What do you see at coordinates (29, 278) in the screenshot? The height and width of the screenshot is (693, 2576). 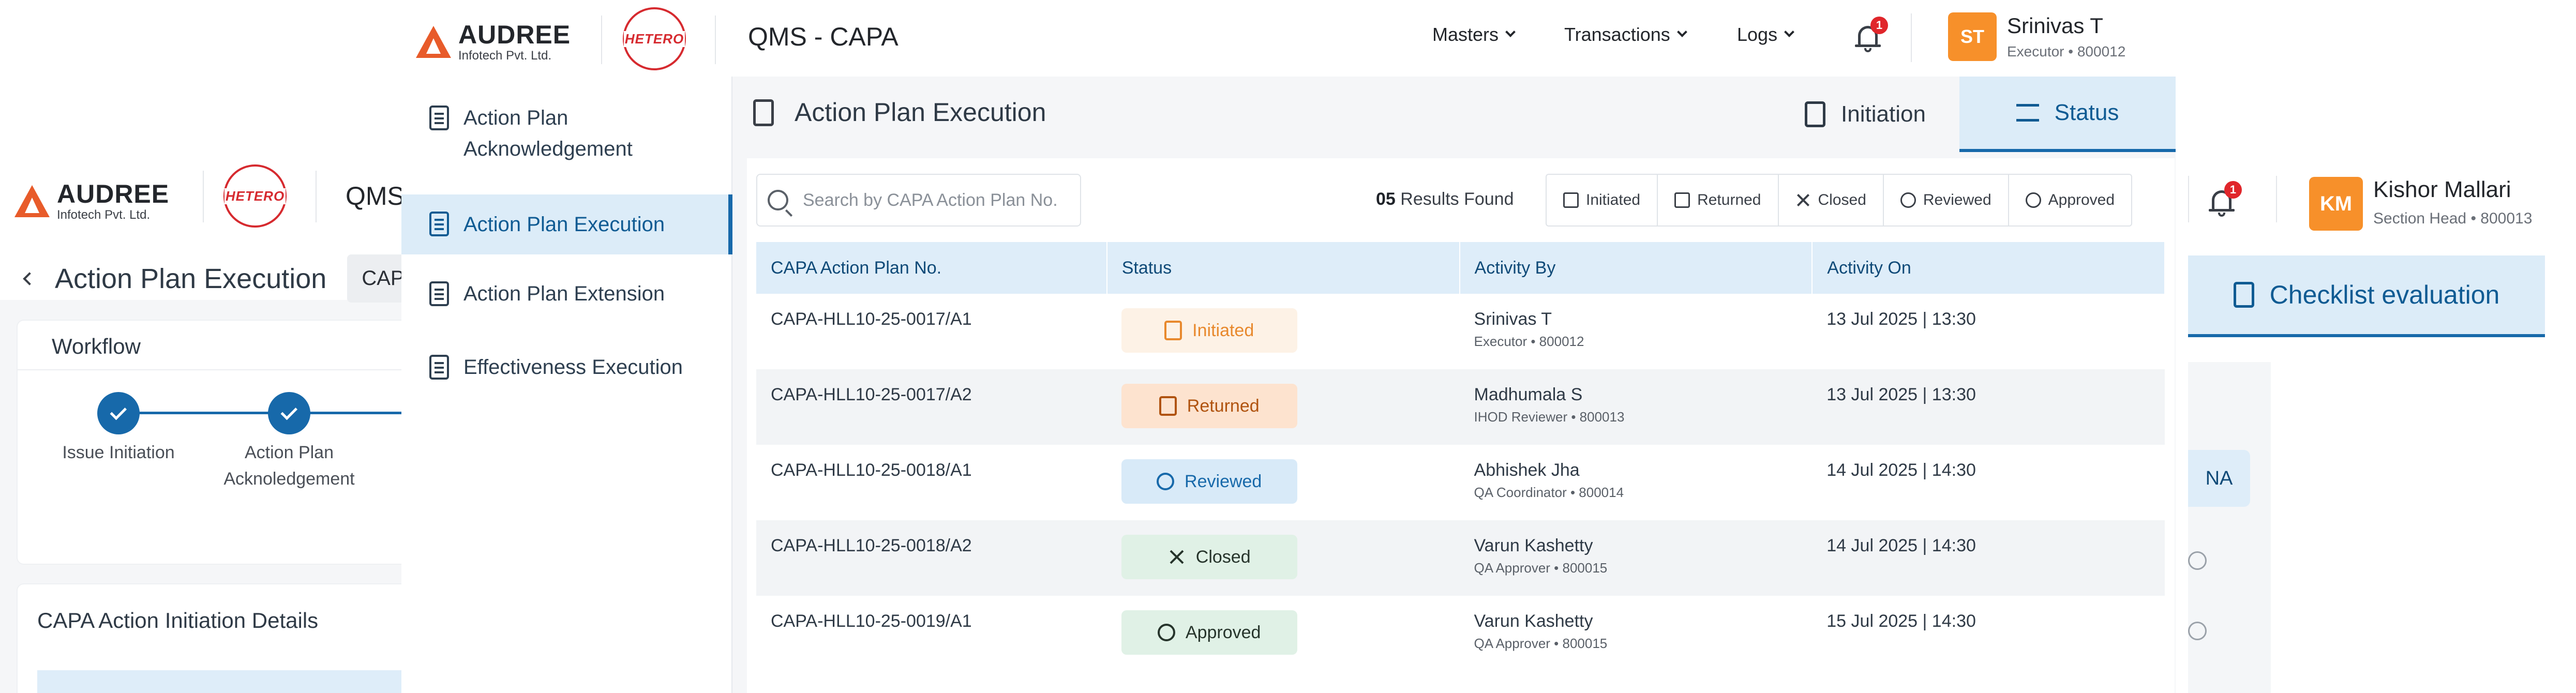 I see `back-arrow-icon` at bounding box center [29, 278].